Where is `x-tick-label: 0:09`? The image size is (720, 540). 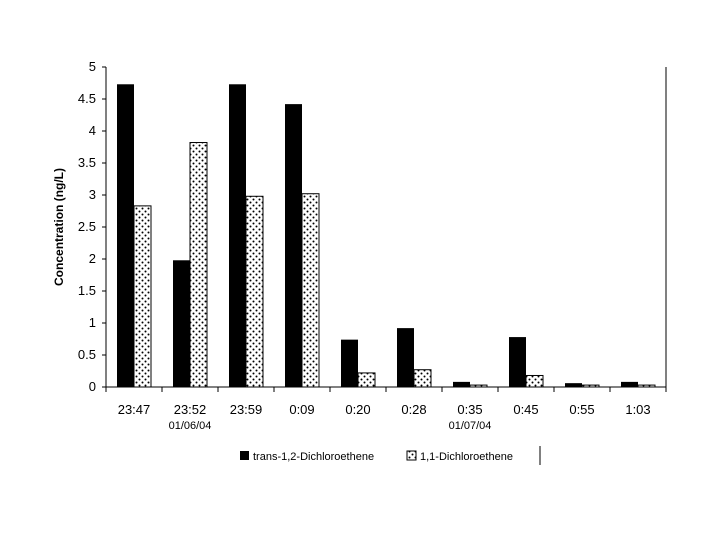
x-tick-label: 0:09 is located at coordinates (301, 409).